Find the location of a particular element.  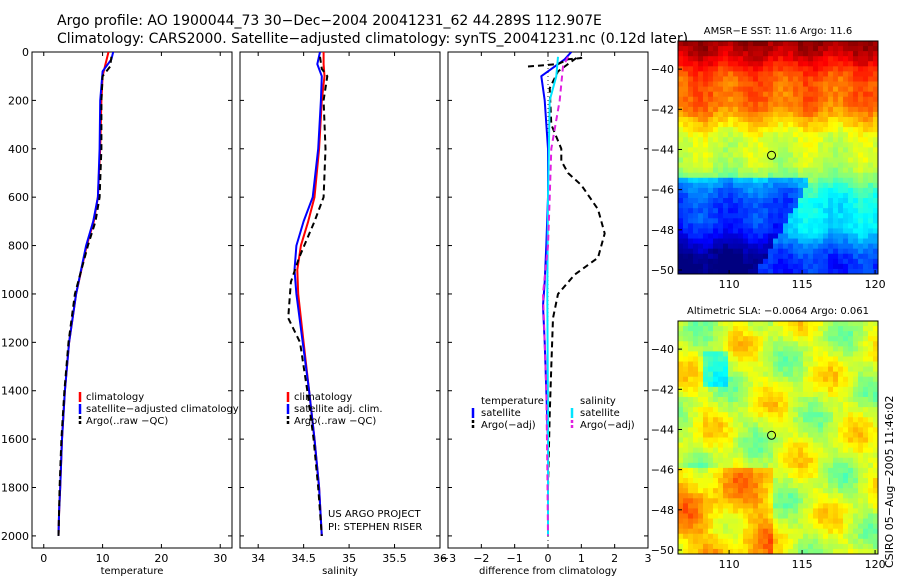

x-tick-label: 3 is located at coordinates (648, 558).